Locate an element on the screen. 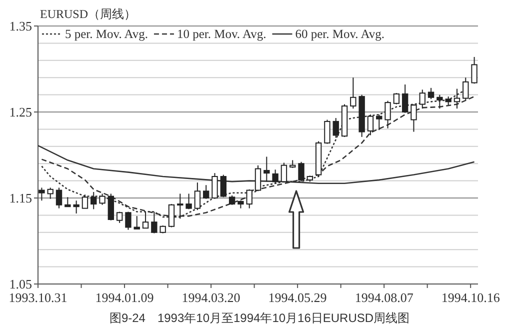 This screenshot has width=519, height=335. x-tick-label: 1994.10.16 is located at coordinates (470, 297).